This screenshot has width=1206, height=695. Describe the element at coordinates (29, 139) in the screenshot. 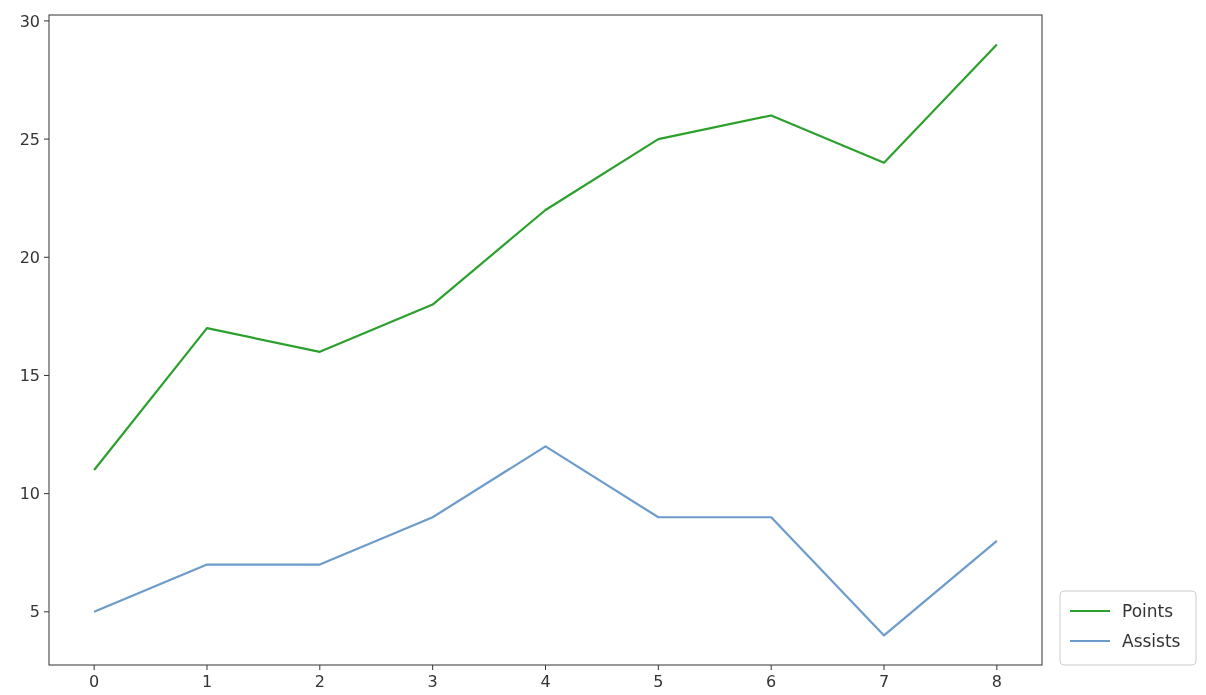

I see `y-tick-label: 25` at that location.